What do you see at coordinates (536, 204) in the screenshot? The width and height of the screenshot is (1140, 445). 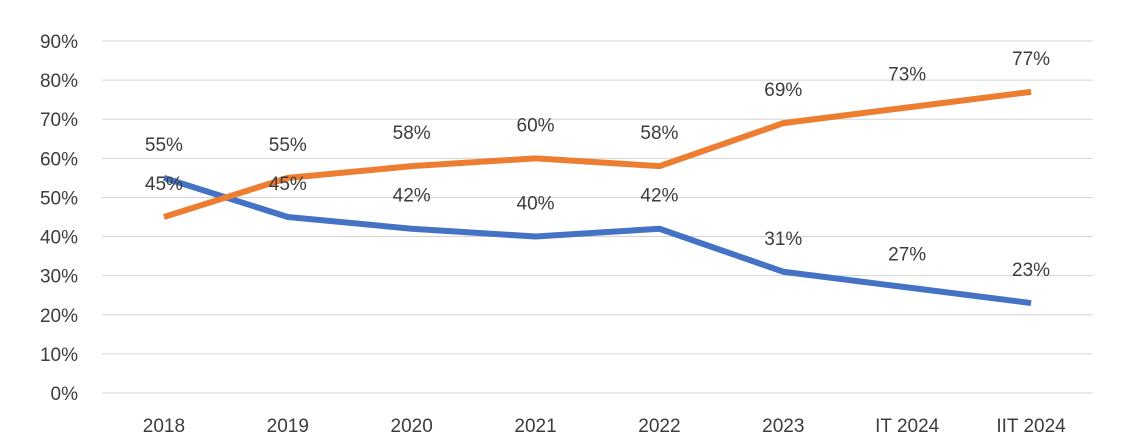 I see `data-label-series-1: 40%` at bounding box center [536, 204].